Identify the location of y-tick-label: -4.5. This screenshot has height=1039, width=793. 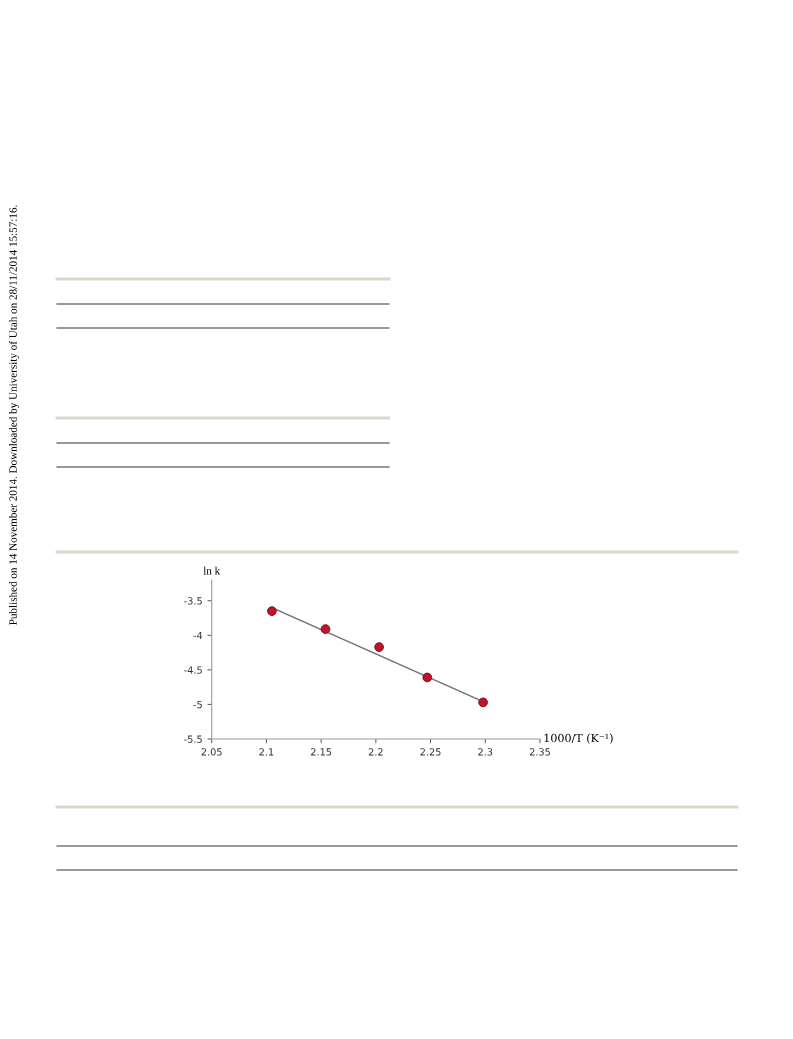
(193, 670).